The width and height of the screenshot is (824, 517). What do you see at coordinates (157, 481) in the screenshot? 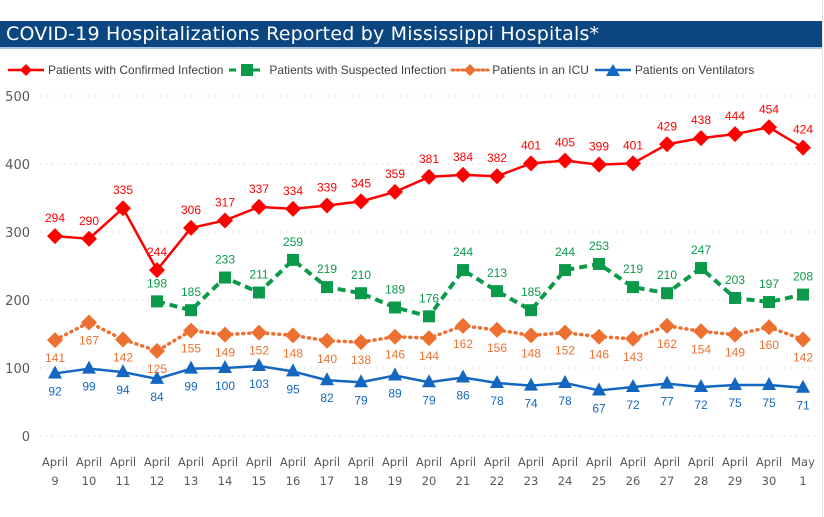
I see `x-tick-label-day: 12` at bounding box center [157, 481].